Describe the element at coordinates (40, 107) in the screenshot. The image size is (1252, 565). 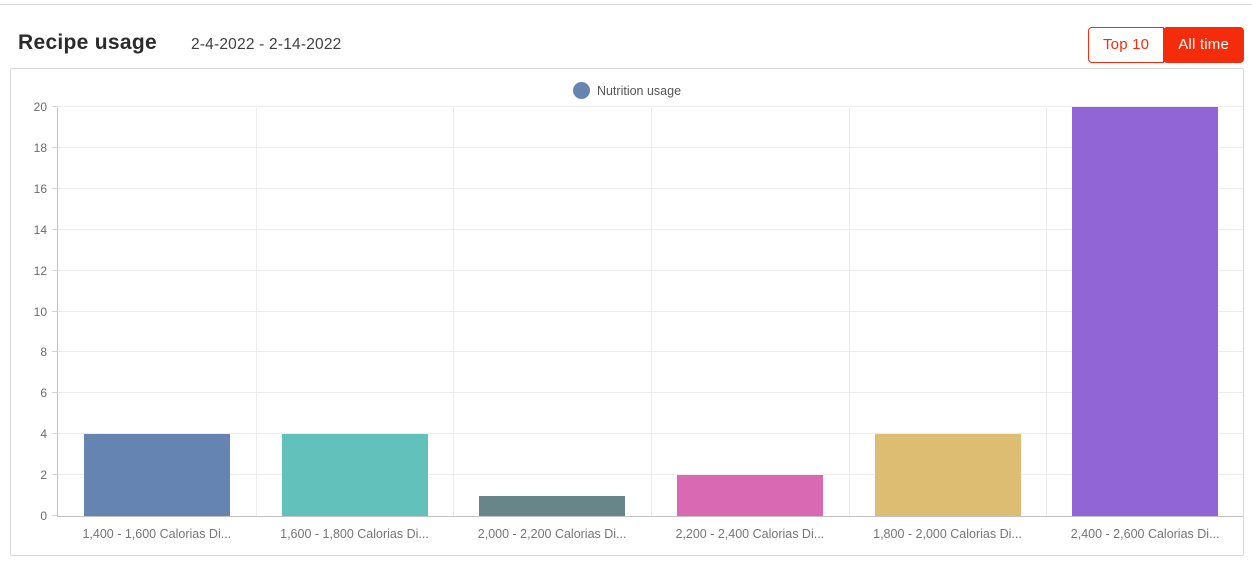
I see `y-tick-label: 20` at that location.